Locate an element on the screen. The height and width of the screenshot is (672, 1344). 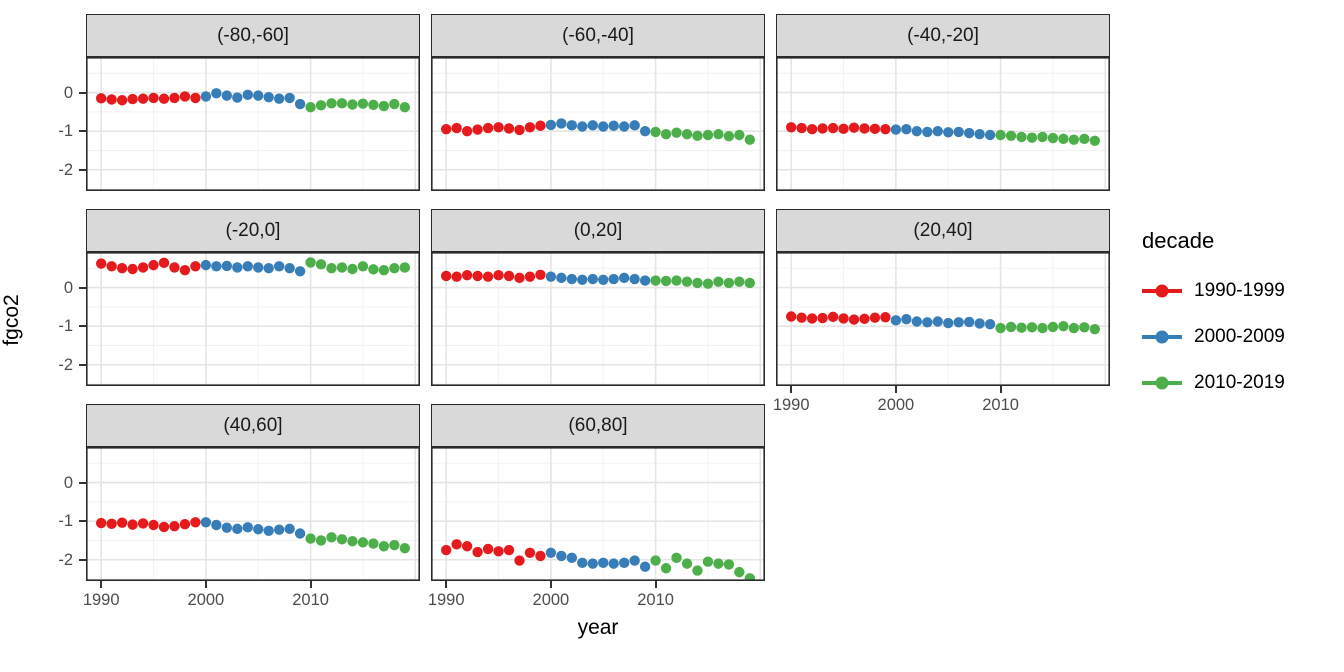
facet-strip-label: (40,60] is located at coordinates (253, 425).